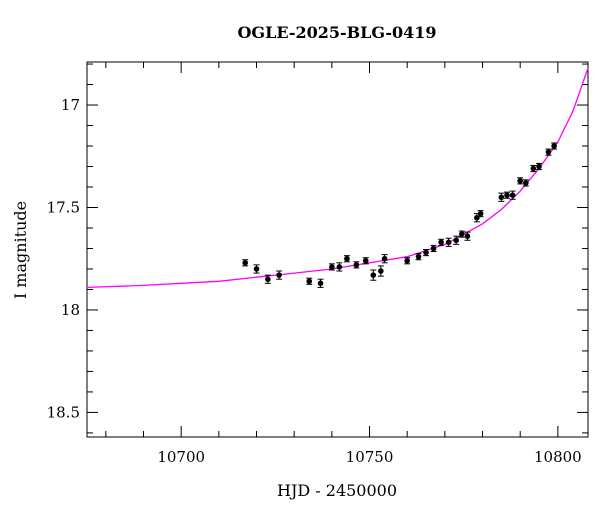 The image size is (600, 512). I want to click on y-tick-label: 18.5, so click(63, 412).